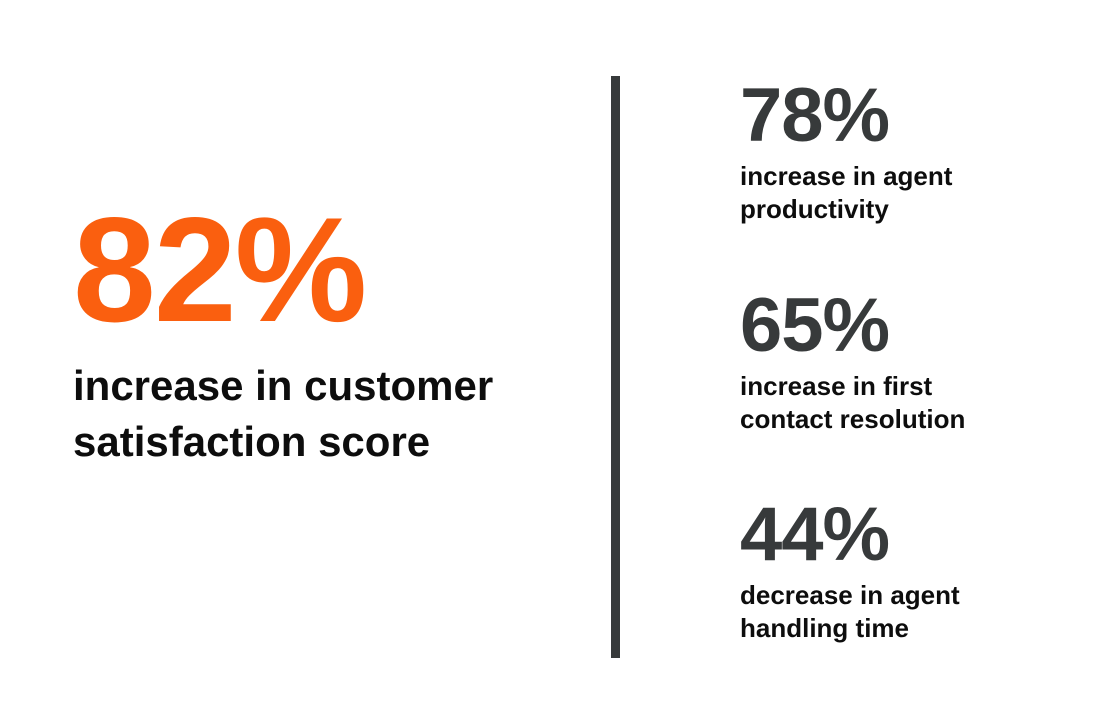 Image resolution: width=1101 pixels, height=715 pixels. I want to click on stat-item-agent-handling-time: 44% decrease in agent handling time, so click(856, 571).